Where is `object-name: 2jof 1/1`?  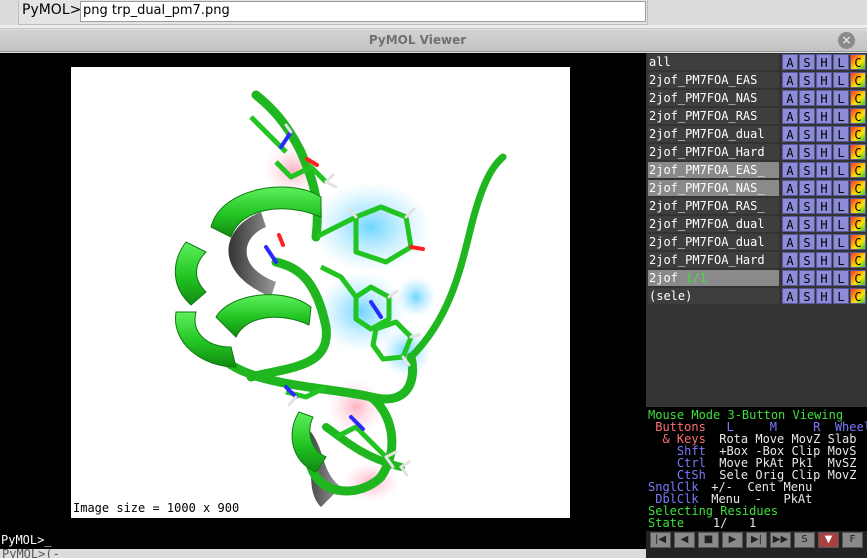 object-name: 2jof 1/1 is located at coordinates (713, 278).